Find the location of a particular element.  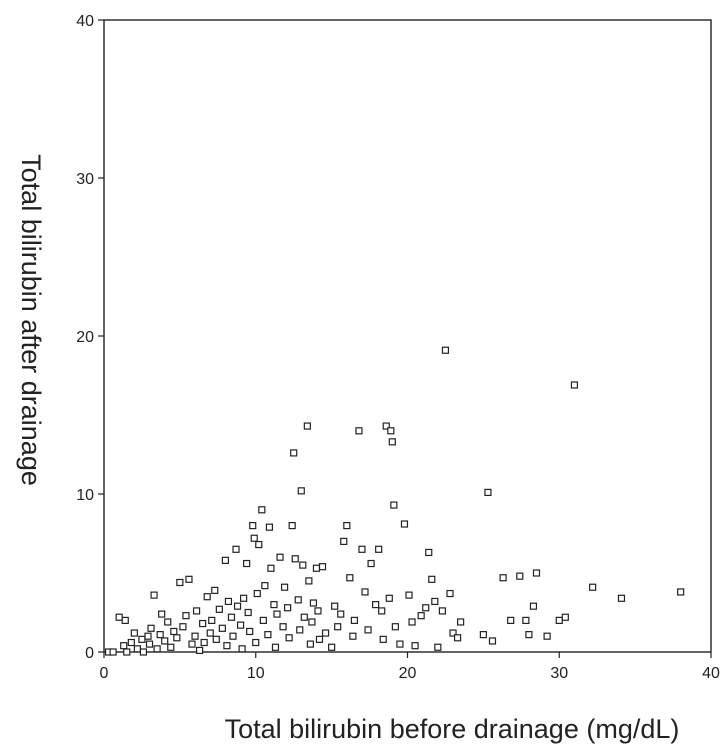

y-axis-ticks: 0 10 20 30 40 is located at coordinates (90, 337).